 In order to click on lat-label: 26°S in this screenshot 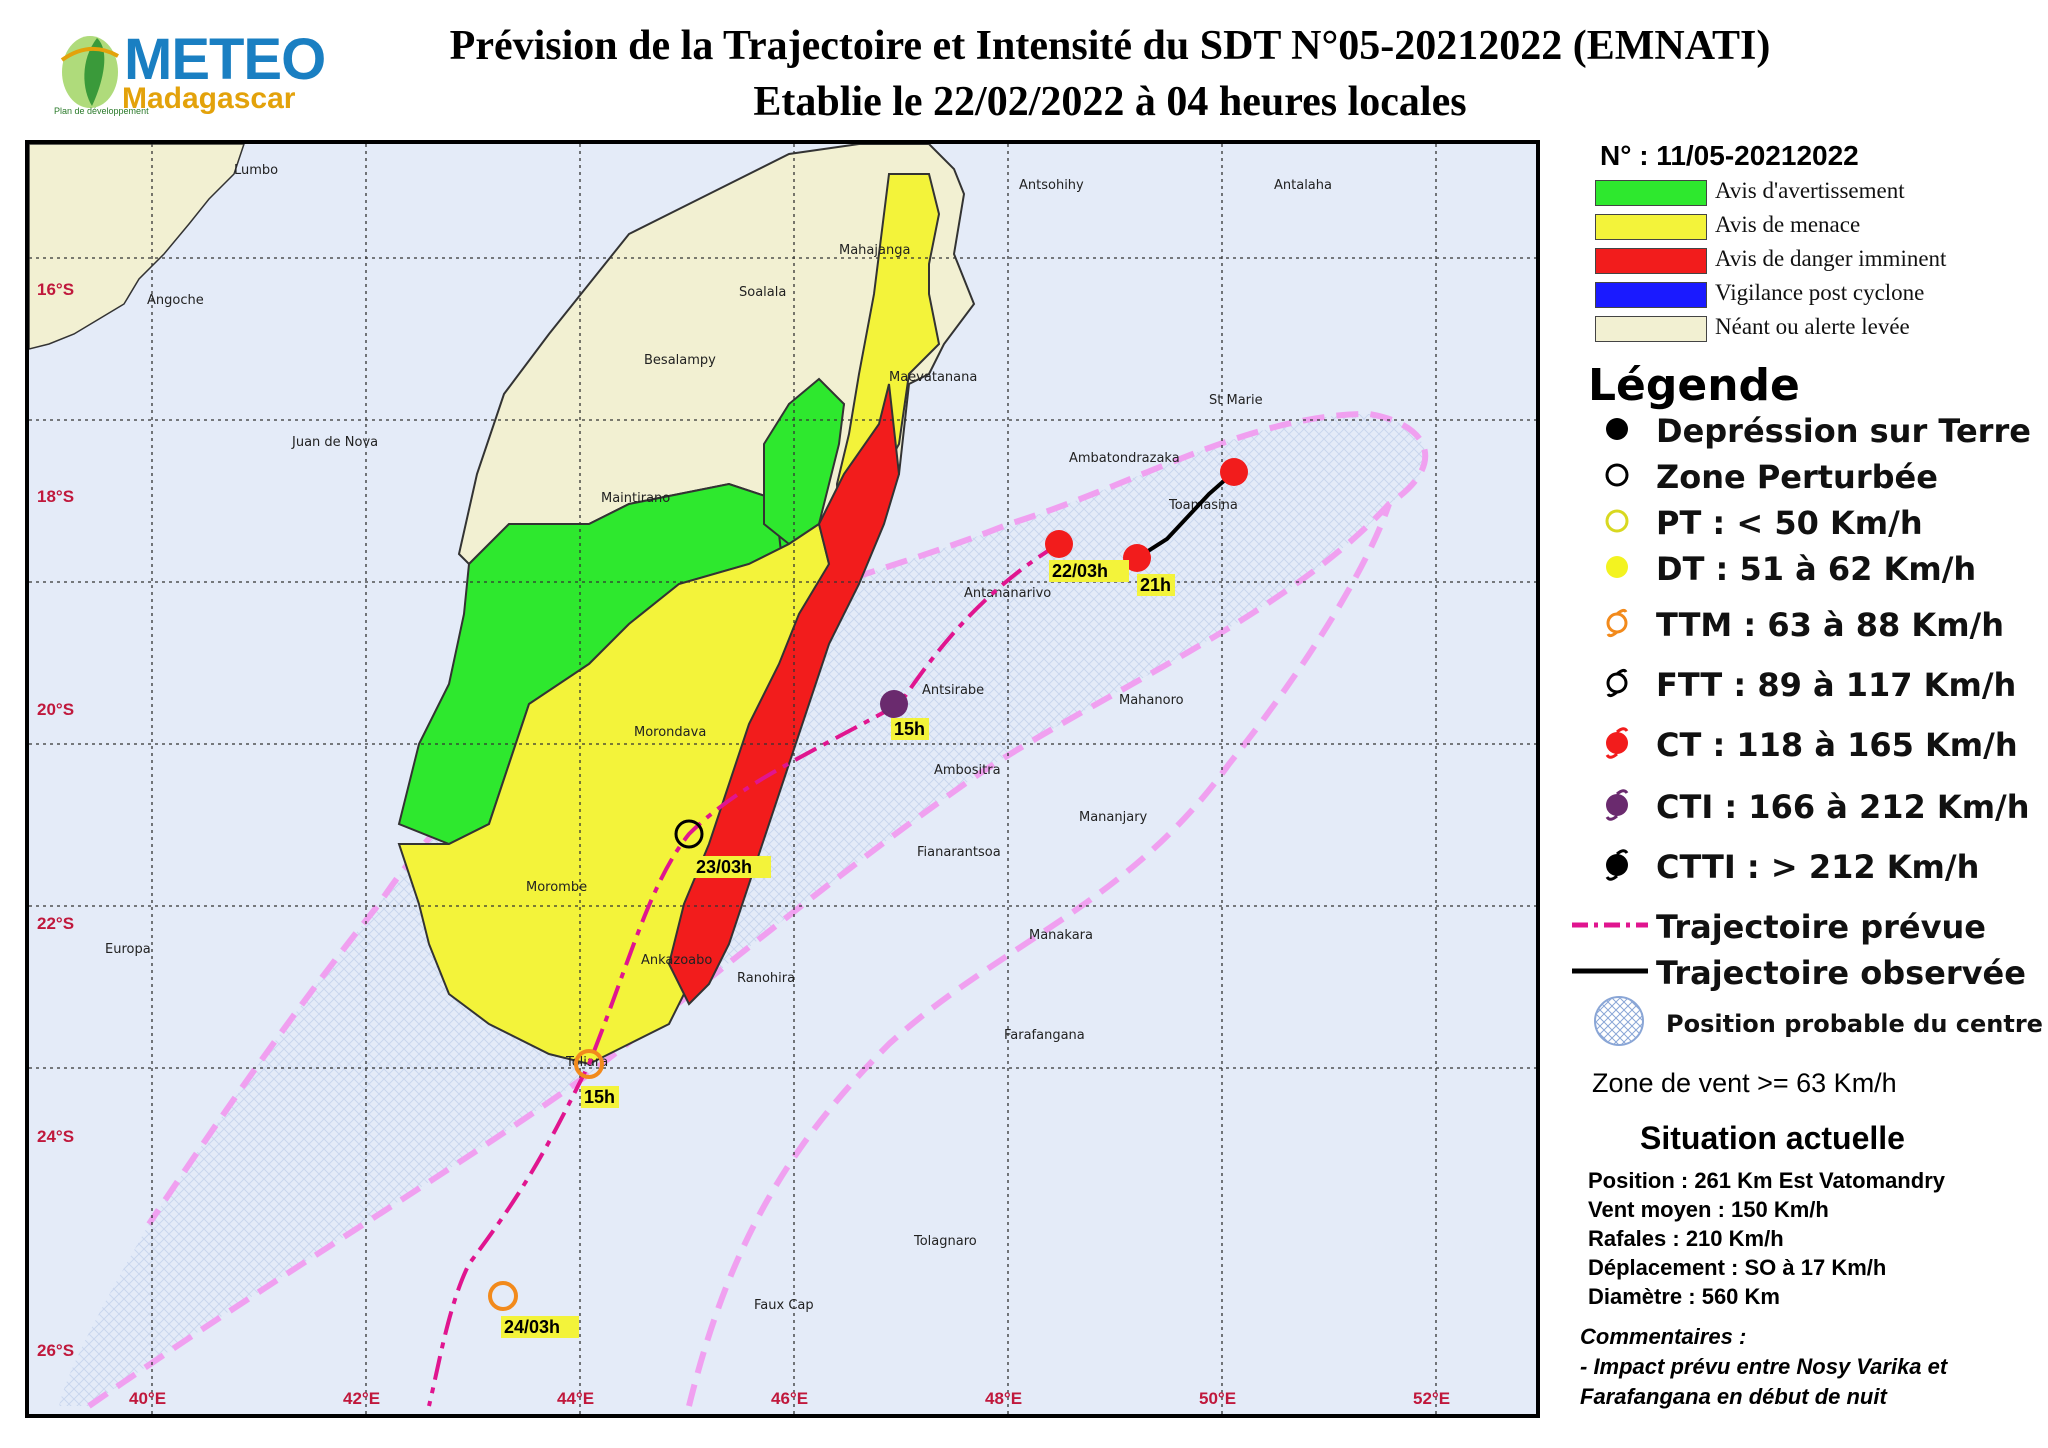, I will do `click(55, 1350)`.